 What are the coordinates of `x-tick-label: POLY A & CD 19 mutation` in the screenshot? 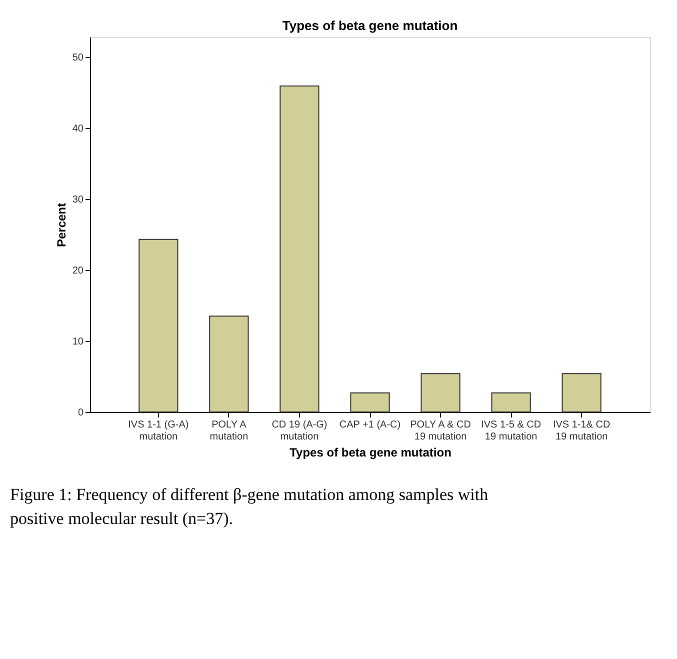 It's located at (440, 431).